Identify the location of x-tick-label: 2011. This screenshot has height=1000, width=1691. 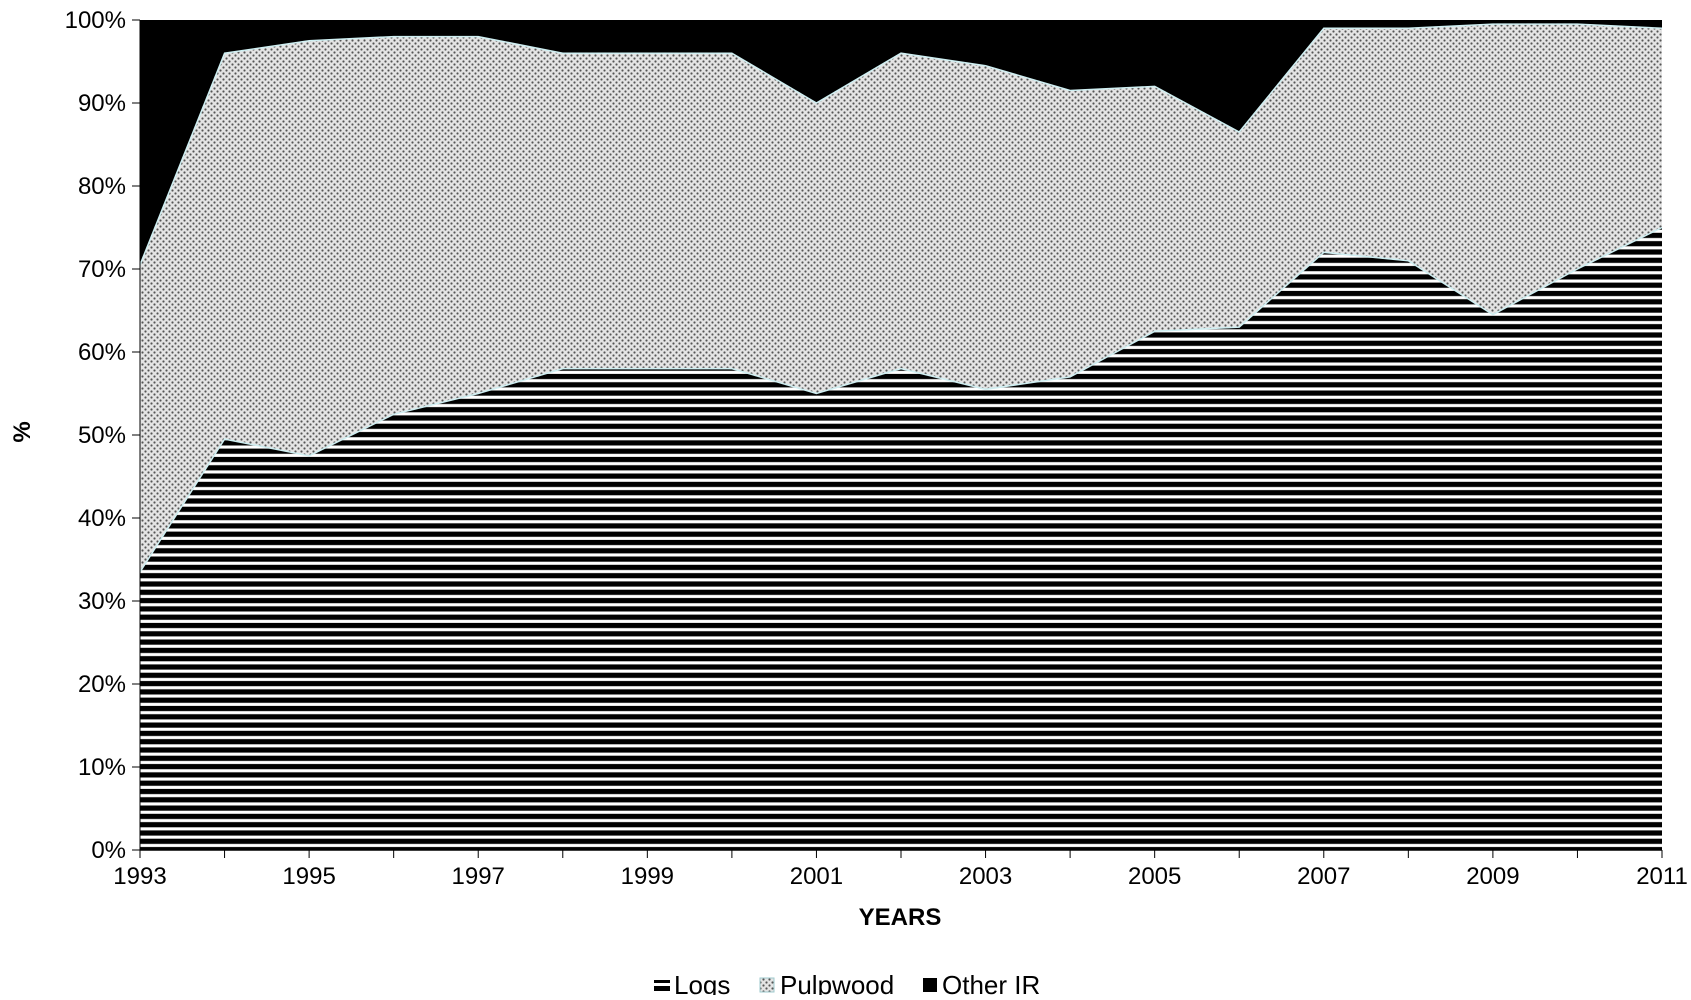
(1662, 876).